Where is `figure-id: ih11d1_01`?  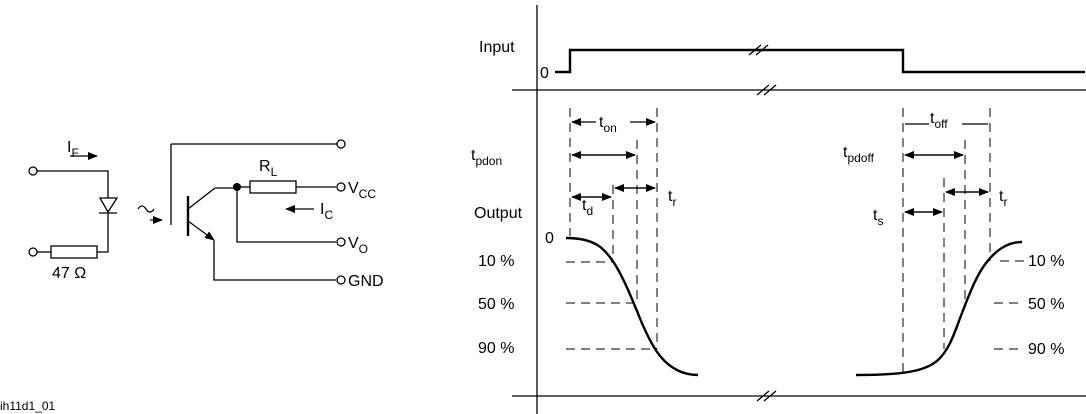 figure-id: ih11d1_01 is located at coordinates (27, 406).